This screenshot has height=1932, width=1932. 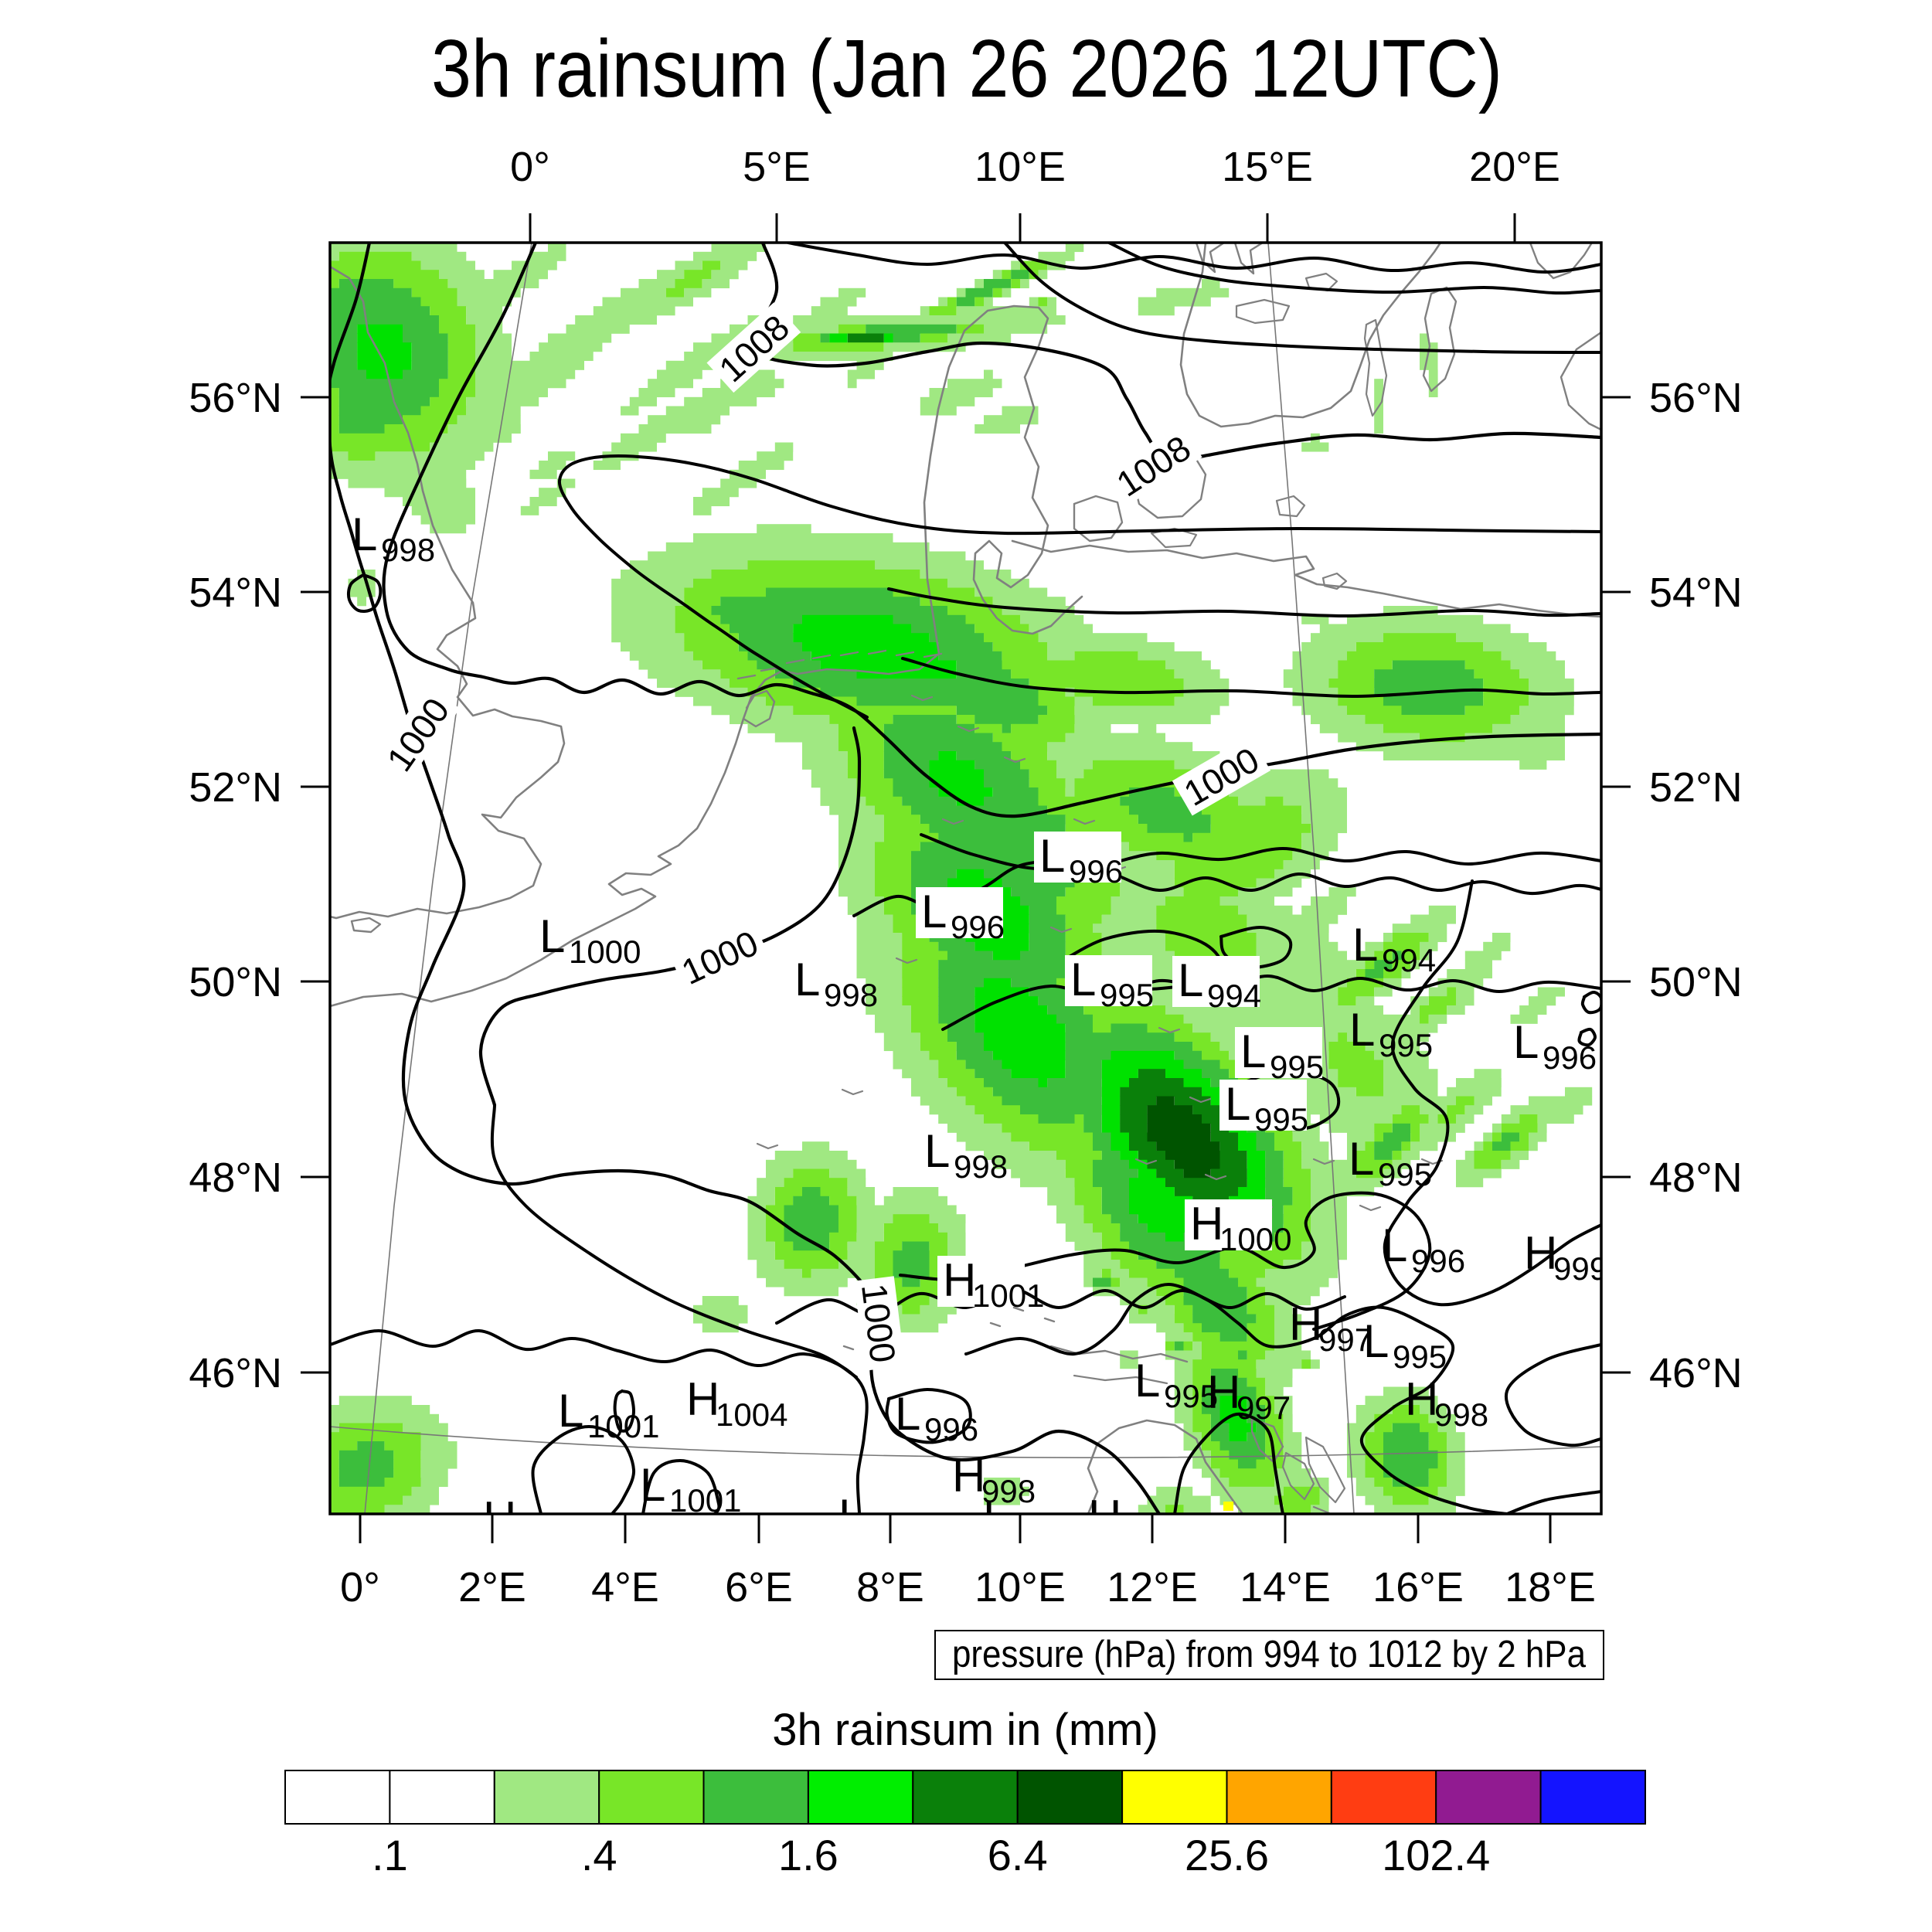 I want to click on svg-text: 14°E, so click(x=1285, y=1587).